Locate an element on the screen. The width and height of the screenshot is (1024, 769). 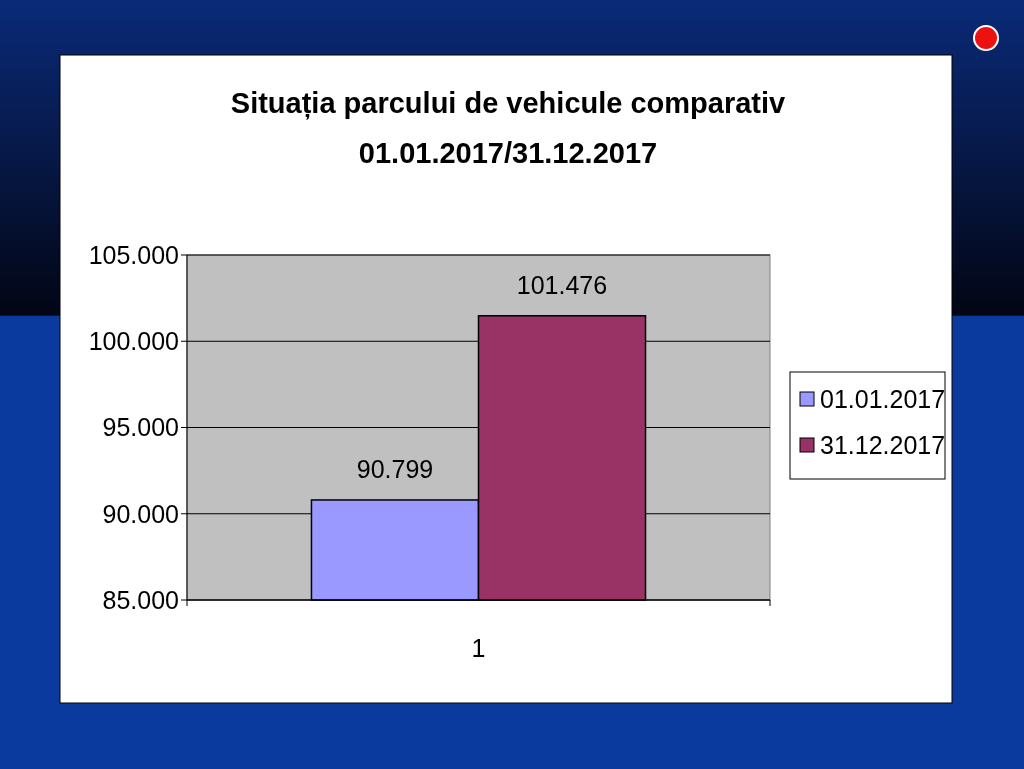
y-tick-label: 90.000 is located at coordinates (140, 513).